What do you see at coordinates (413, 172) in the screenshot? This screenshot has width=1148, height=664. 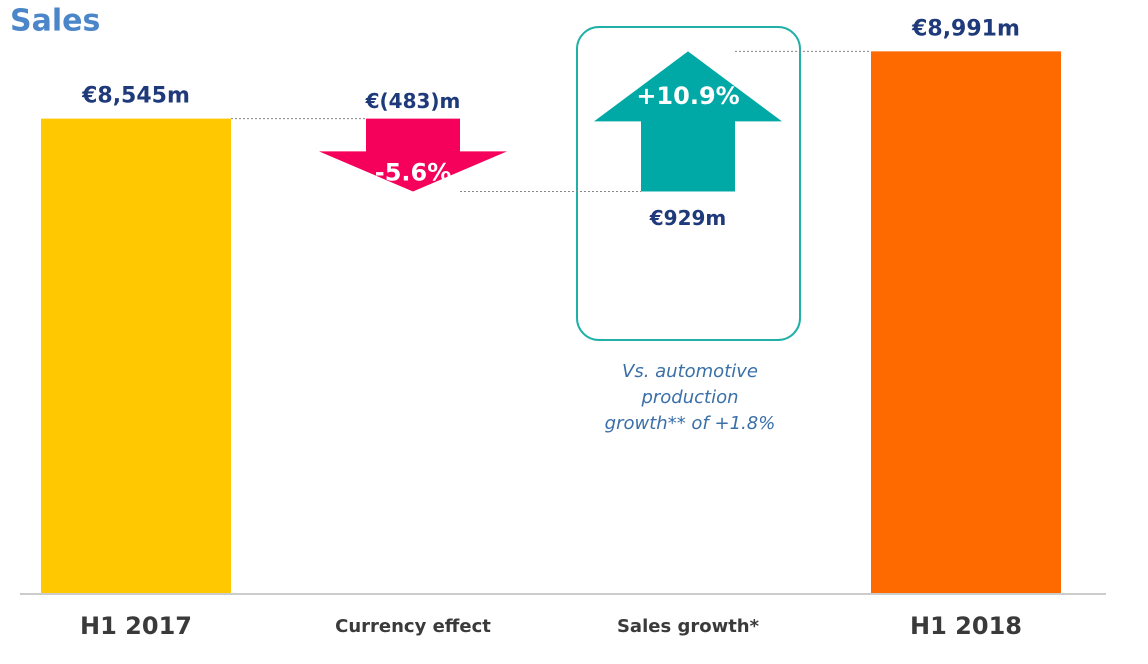 I see `percent-label: -5.6%` at bounding box center [413, 172].